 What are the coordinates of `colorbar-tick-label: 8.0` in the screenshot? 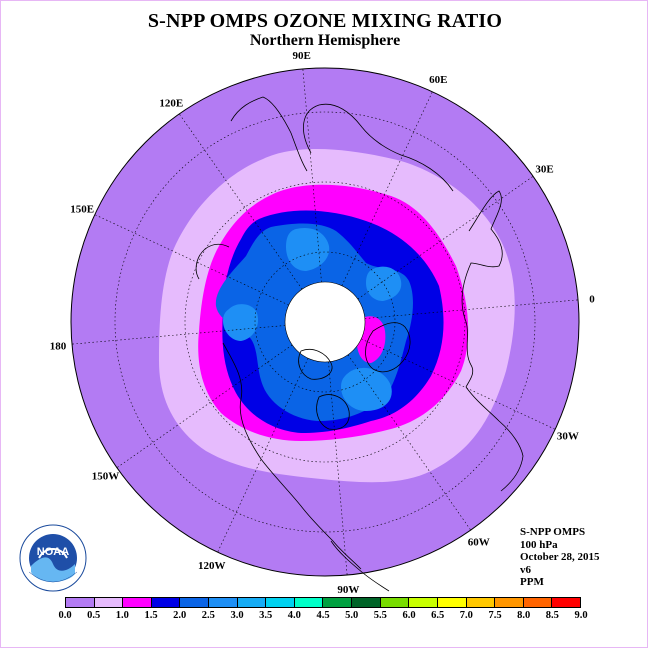 It's located at (524, 615).